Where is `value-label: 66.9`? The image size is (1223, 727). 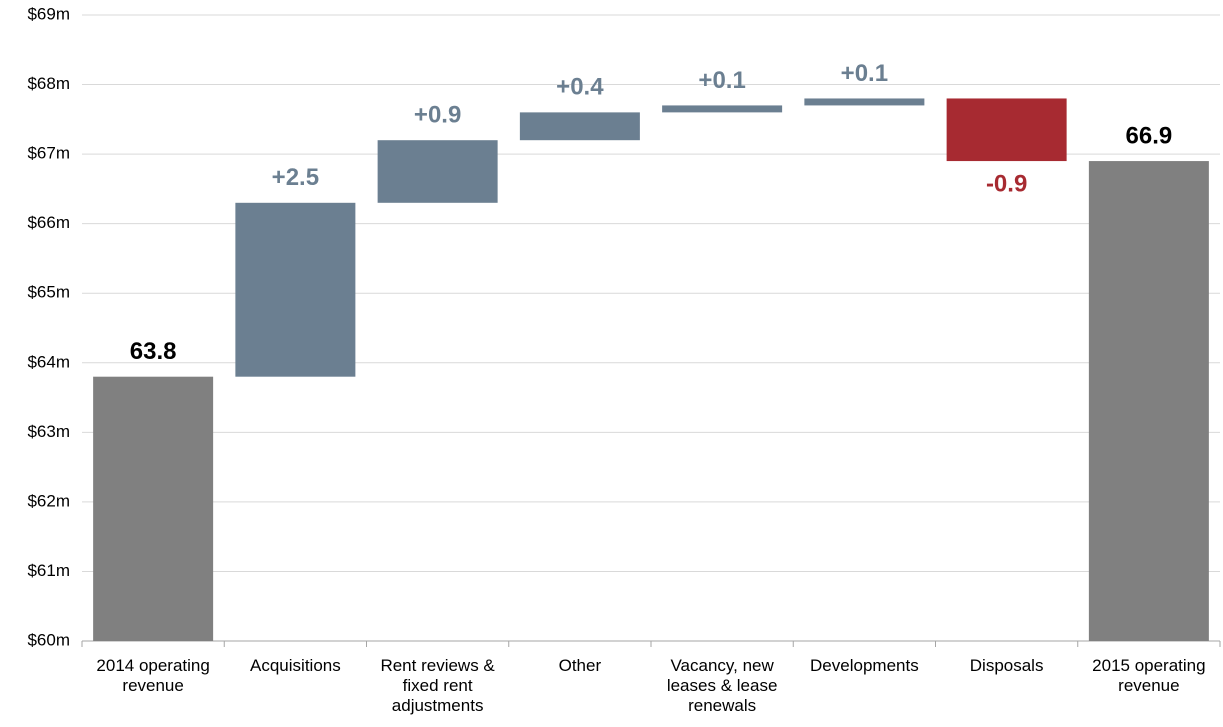 value-label: 66.9 is located at coordinates (1149, 135).